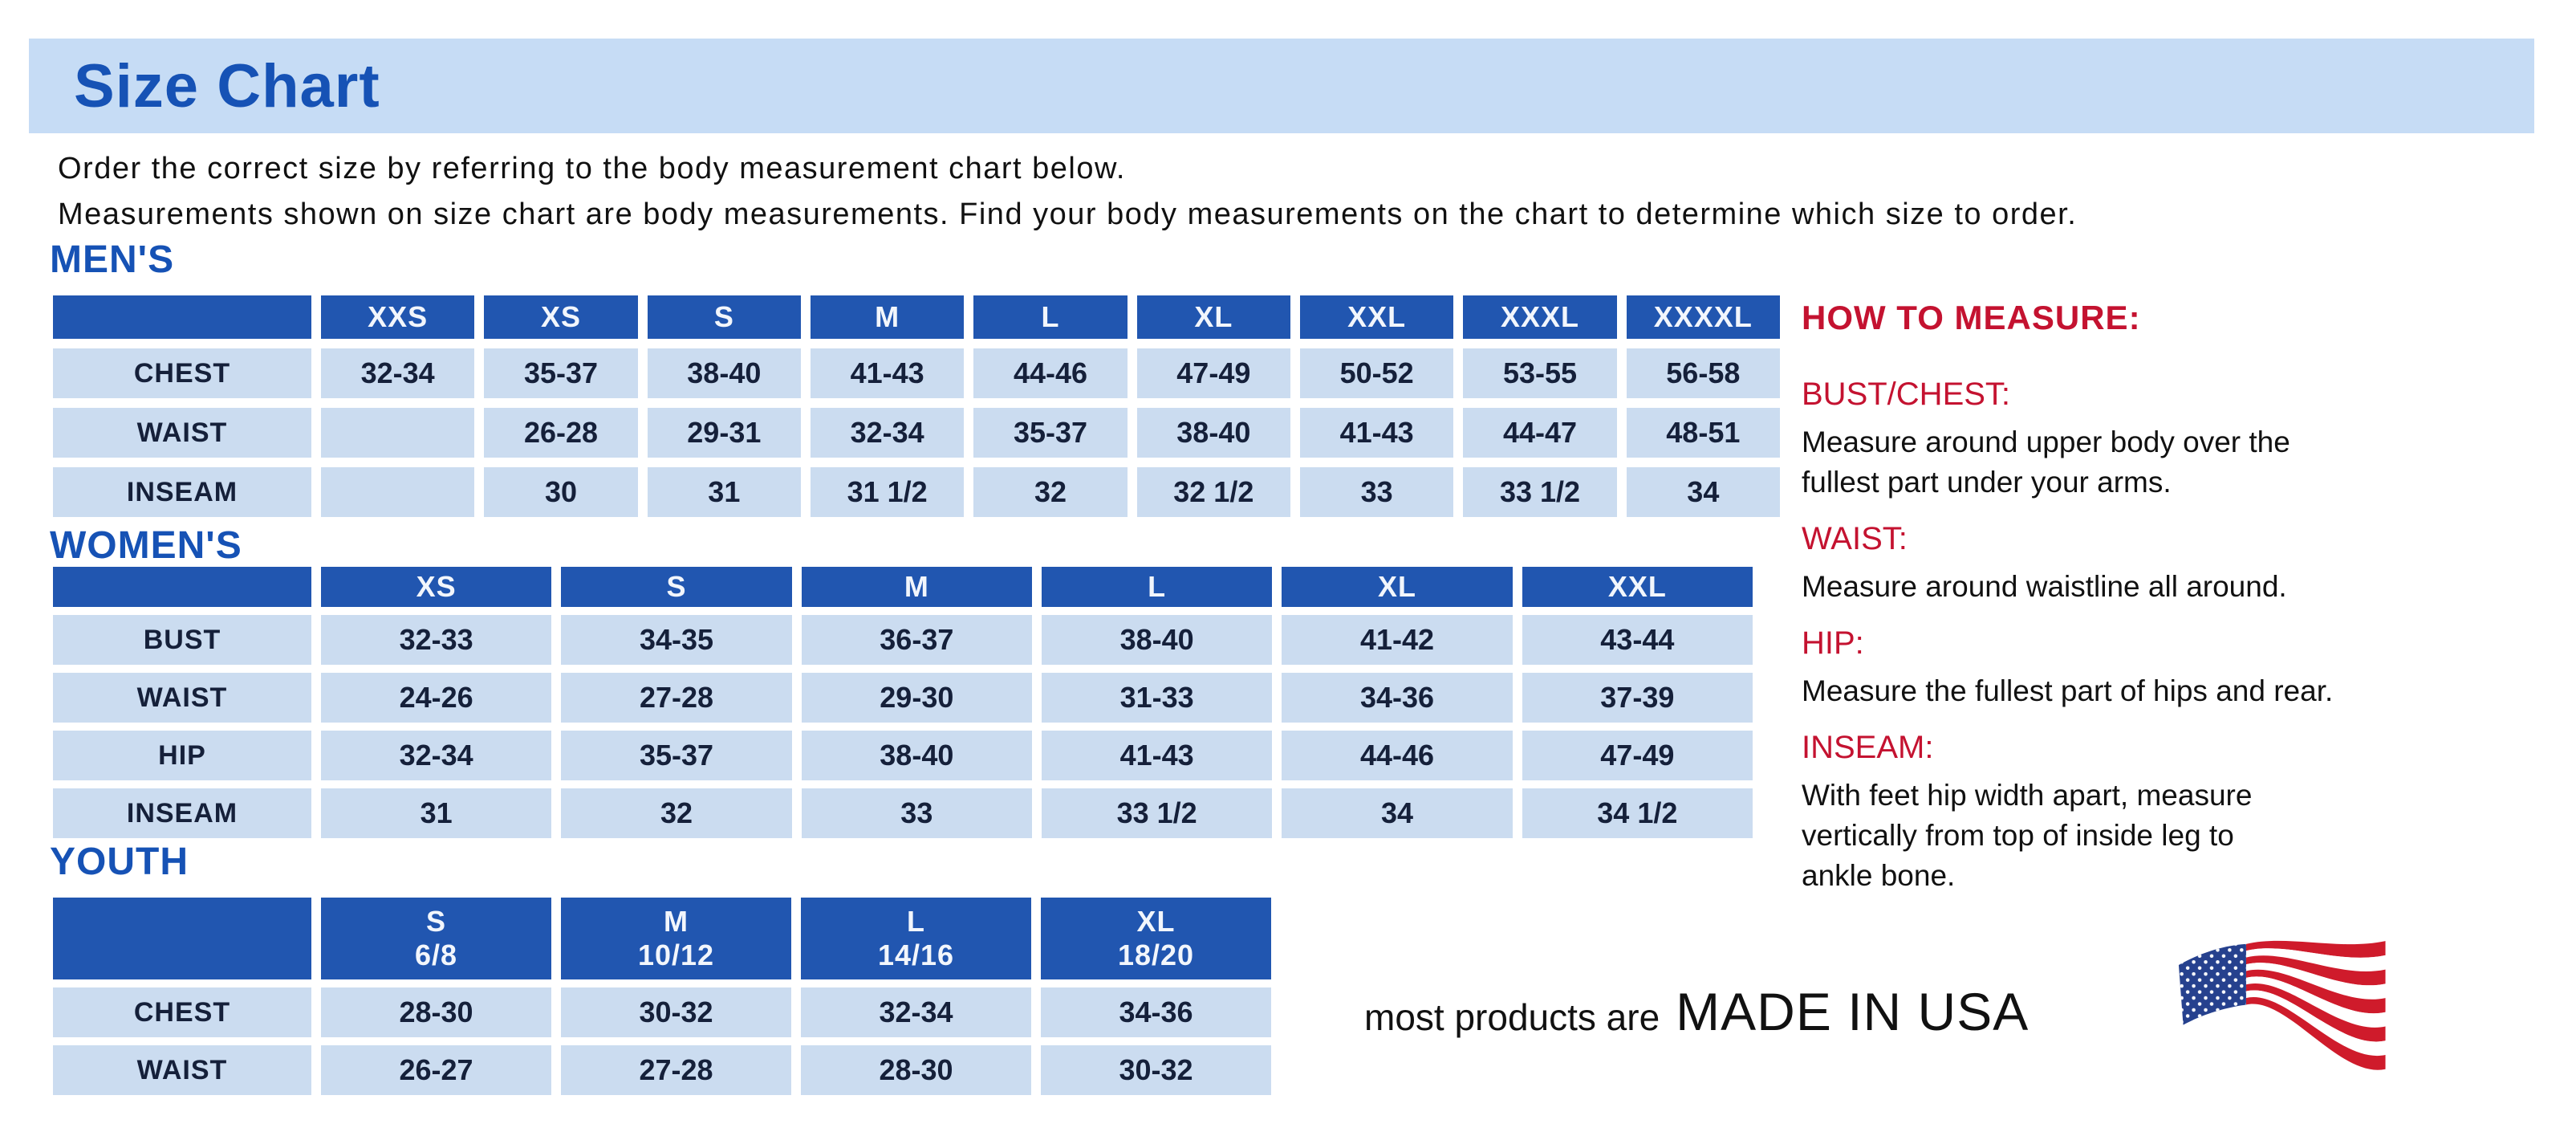  What do you see at coordinates (676, 756) in the screenshot?
I see `womens-cell: 35-37` at bounding box center [676, 756].